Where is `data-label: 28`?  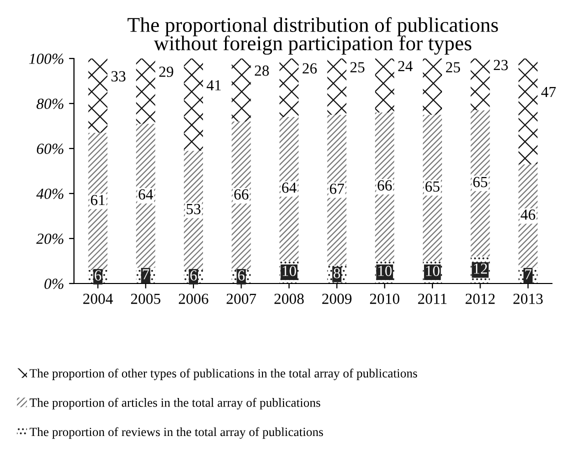 data-label: 28 is located at coordinates (261, 71).